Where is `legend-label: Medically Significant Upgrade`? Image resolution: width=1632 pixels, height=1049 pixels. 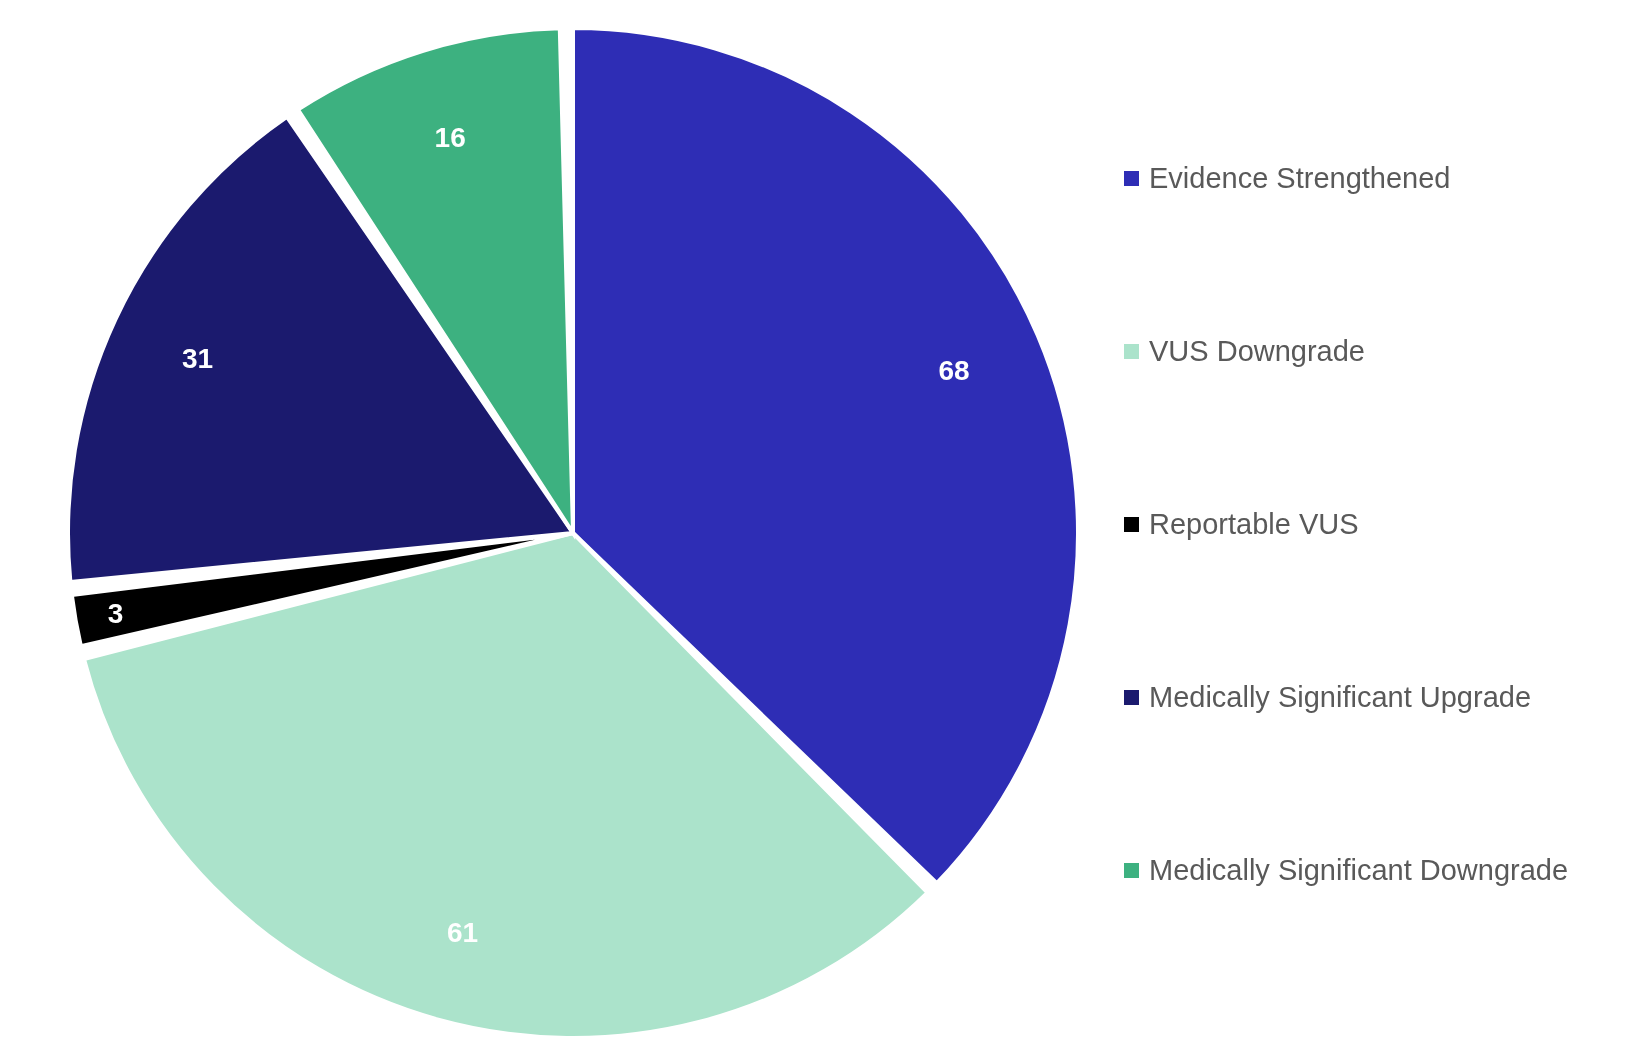
legend-label: Medically Significant Upgrade is located at coordinates (1340, 697).